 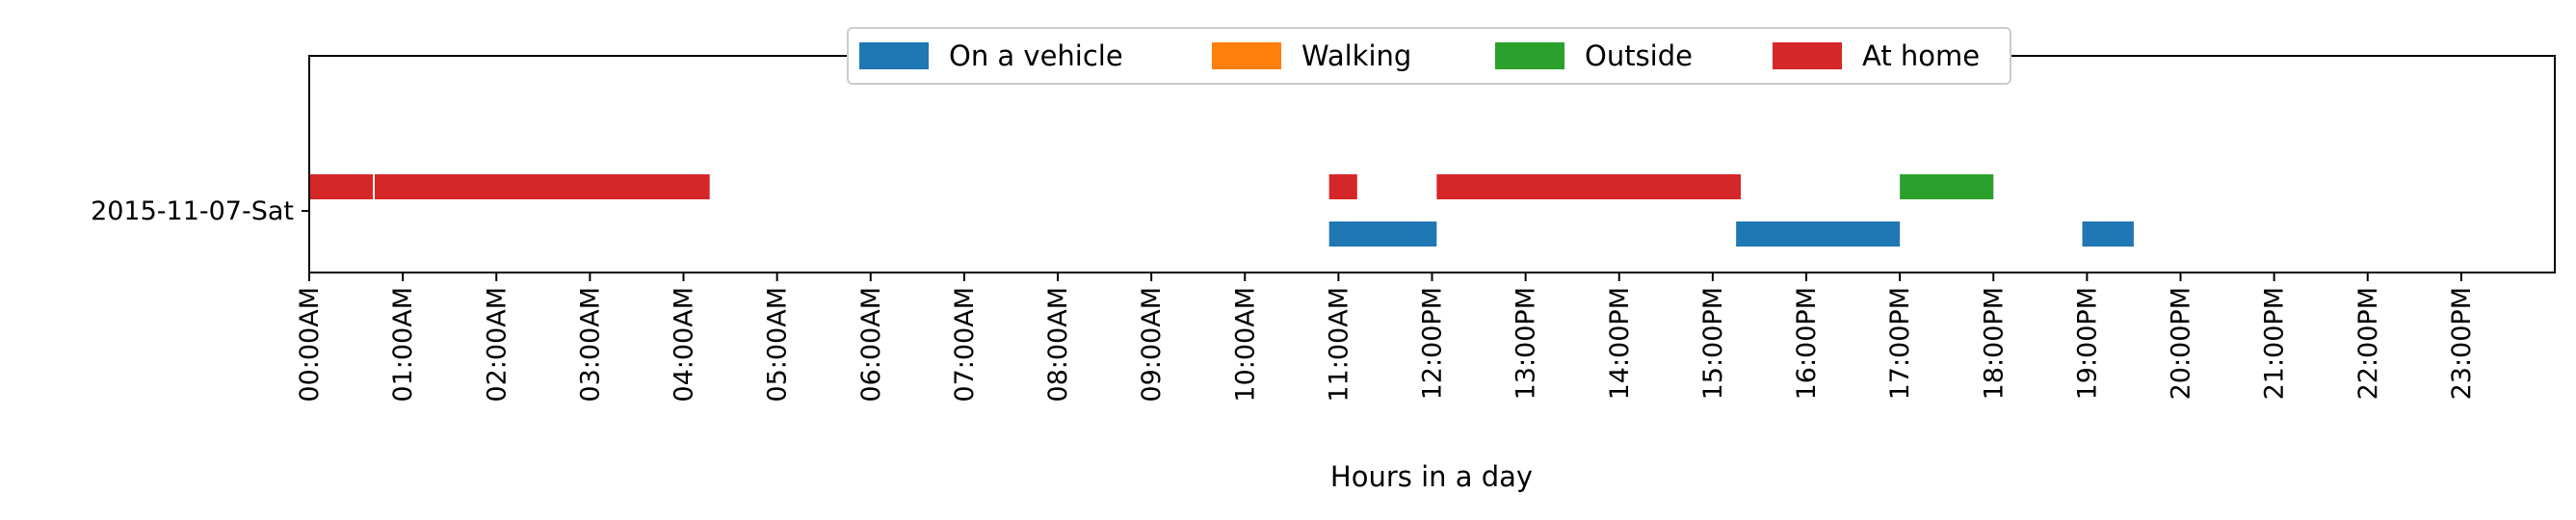 I want to click on x-tick-label: 01:00AM, so click(x=403, y=345).